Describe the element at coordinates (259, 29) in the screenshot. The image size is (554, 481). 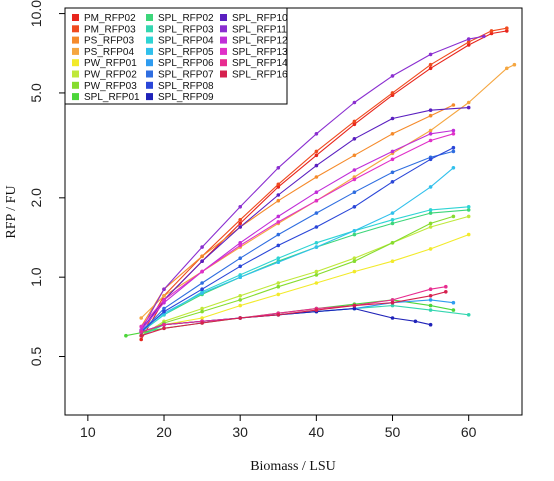
I see `legend-label: SPL_RFP11` at that location.